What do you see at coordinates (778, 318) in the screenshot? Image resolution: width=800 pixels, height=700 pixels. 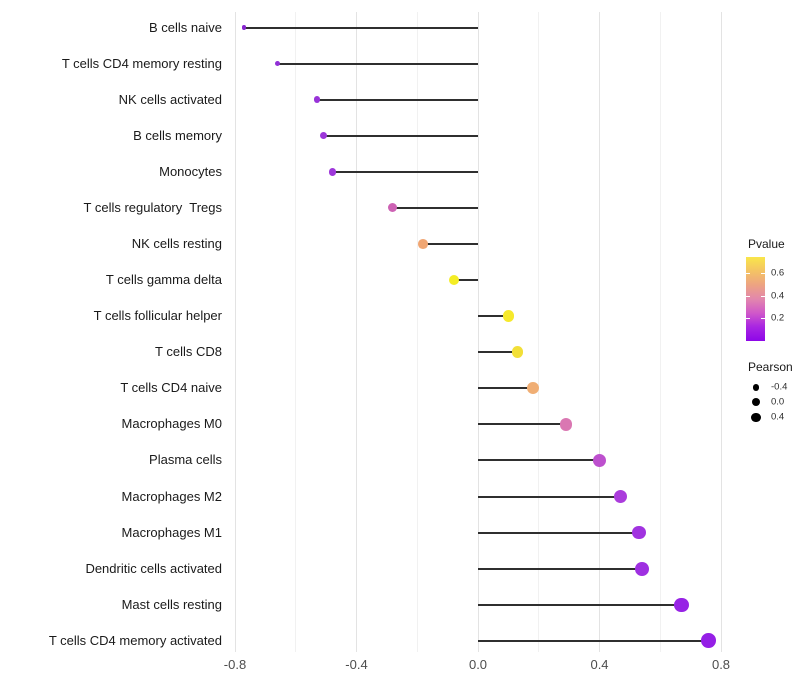 I see `pvalue-colorbar-tick-label: 0.2` at bounding box center [778, 318].